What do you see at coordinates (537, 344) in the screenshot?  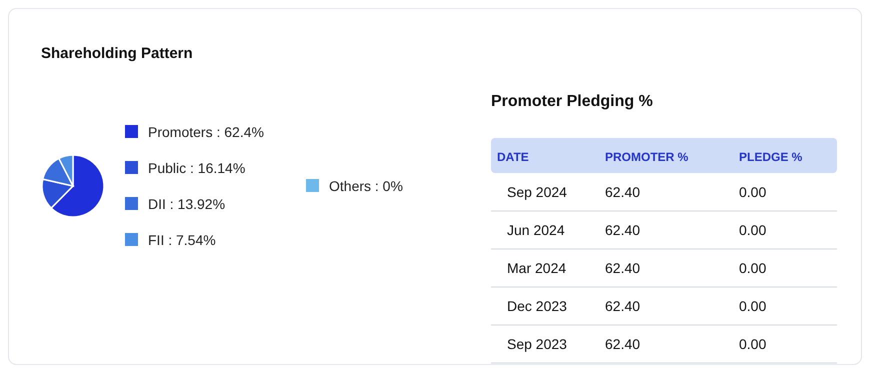 I see `text: Sep 2023` at bounding box center [537, 344].